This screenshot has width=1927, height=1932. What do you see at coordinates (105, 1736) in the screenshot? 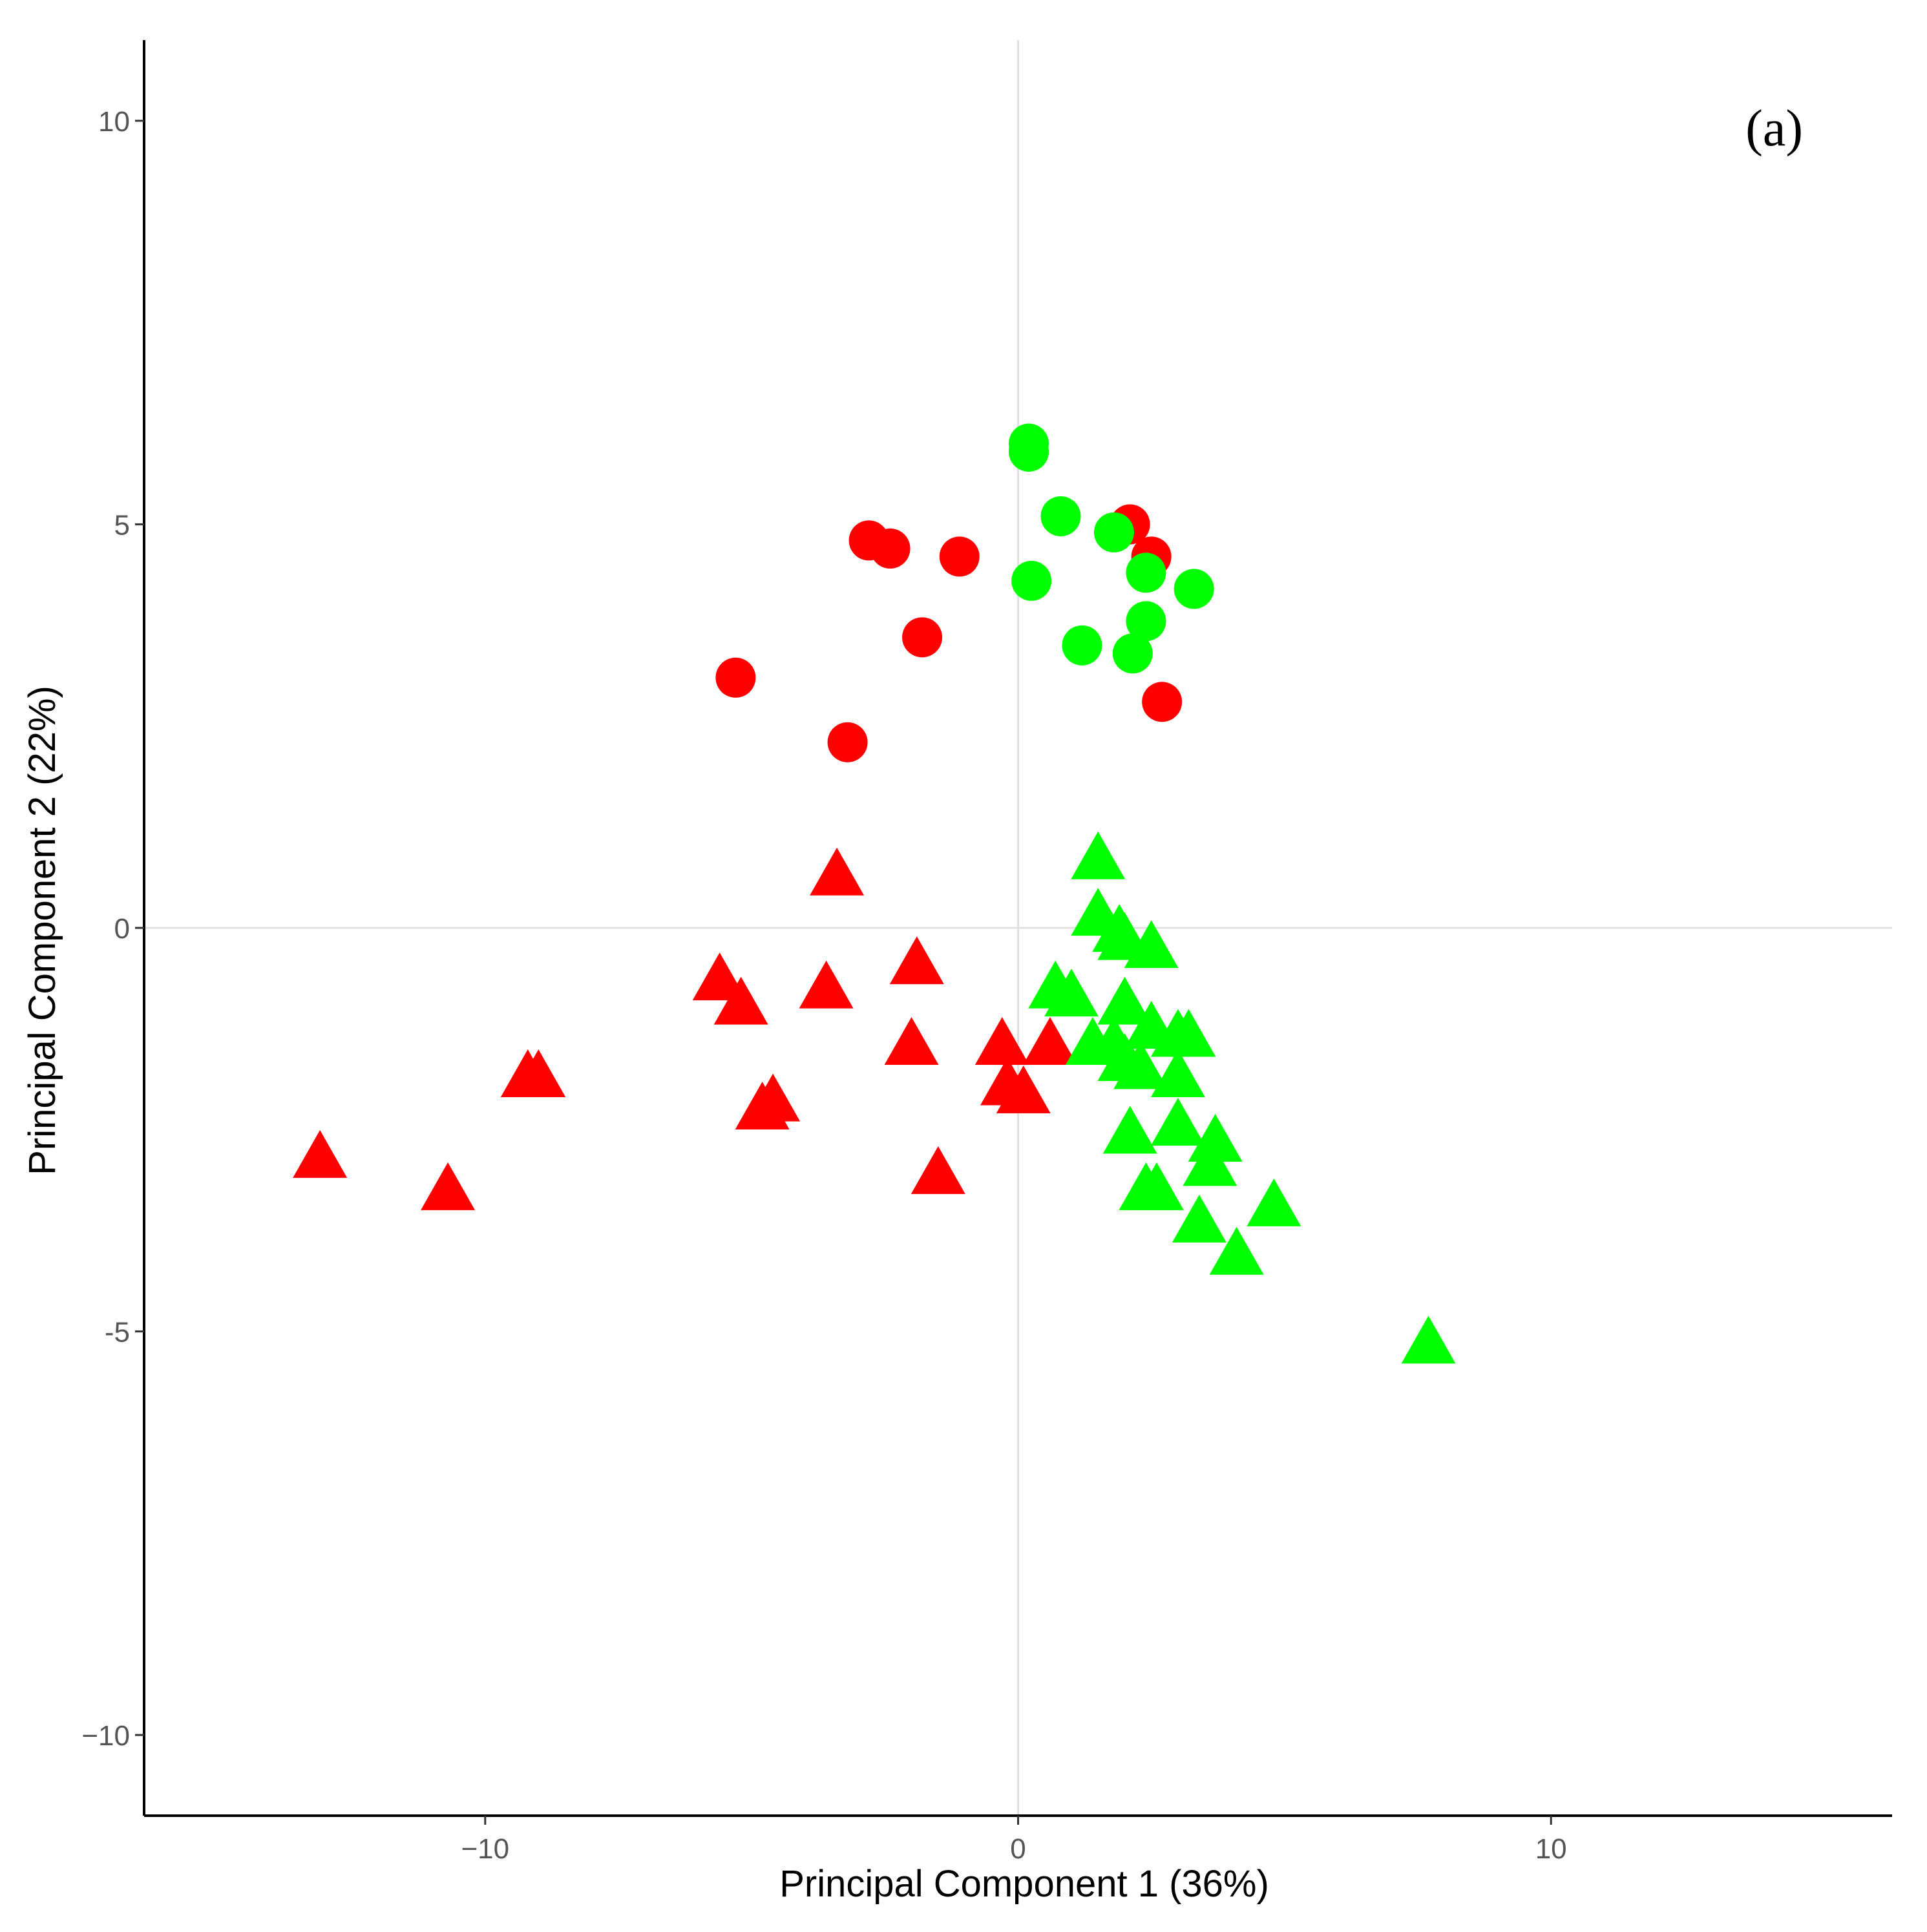
I see `y-tick-label: −10` at bounding box center [105, 1736].